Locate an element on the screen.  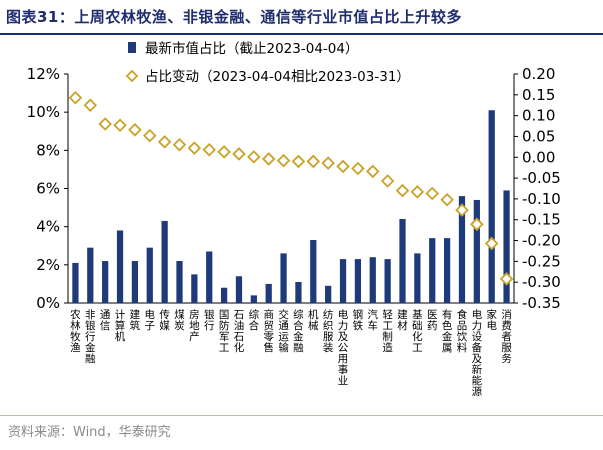
category-label: 有色金属 is located at coordinates (447, 331).